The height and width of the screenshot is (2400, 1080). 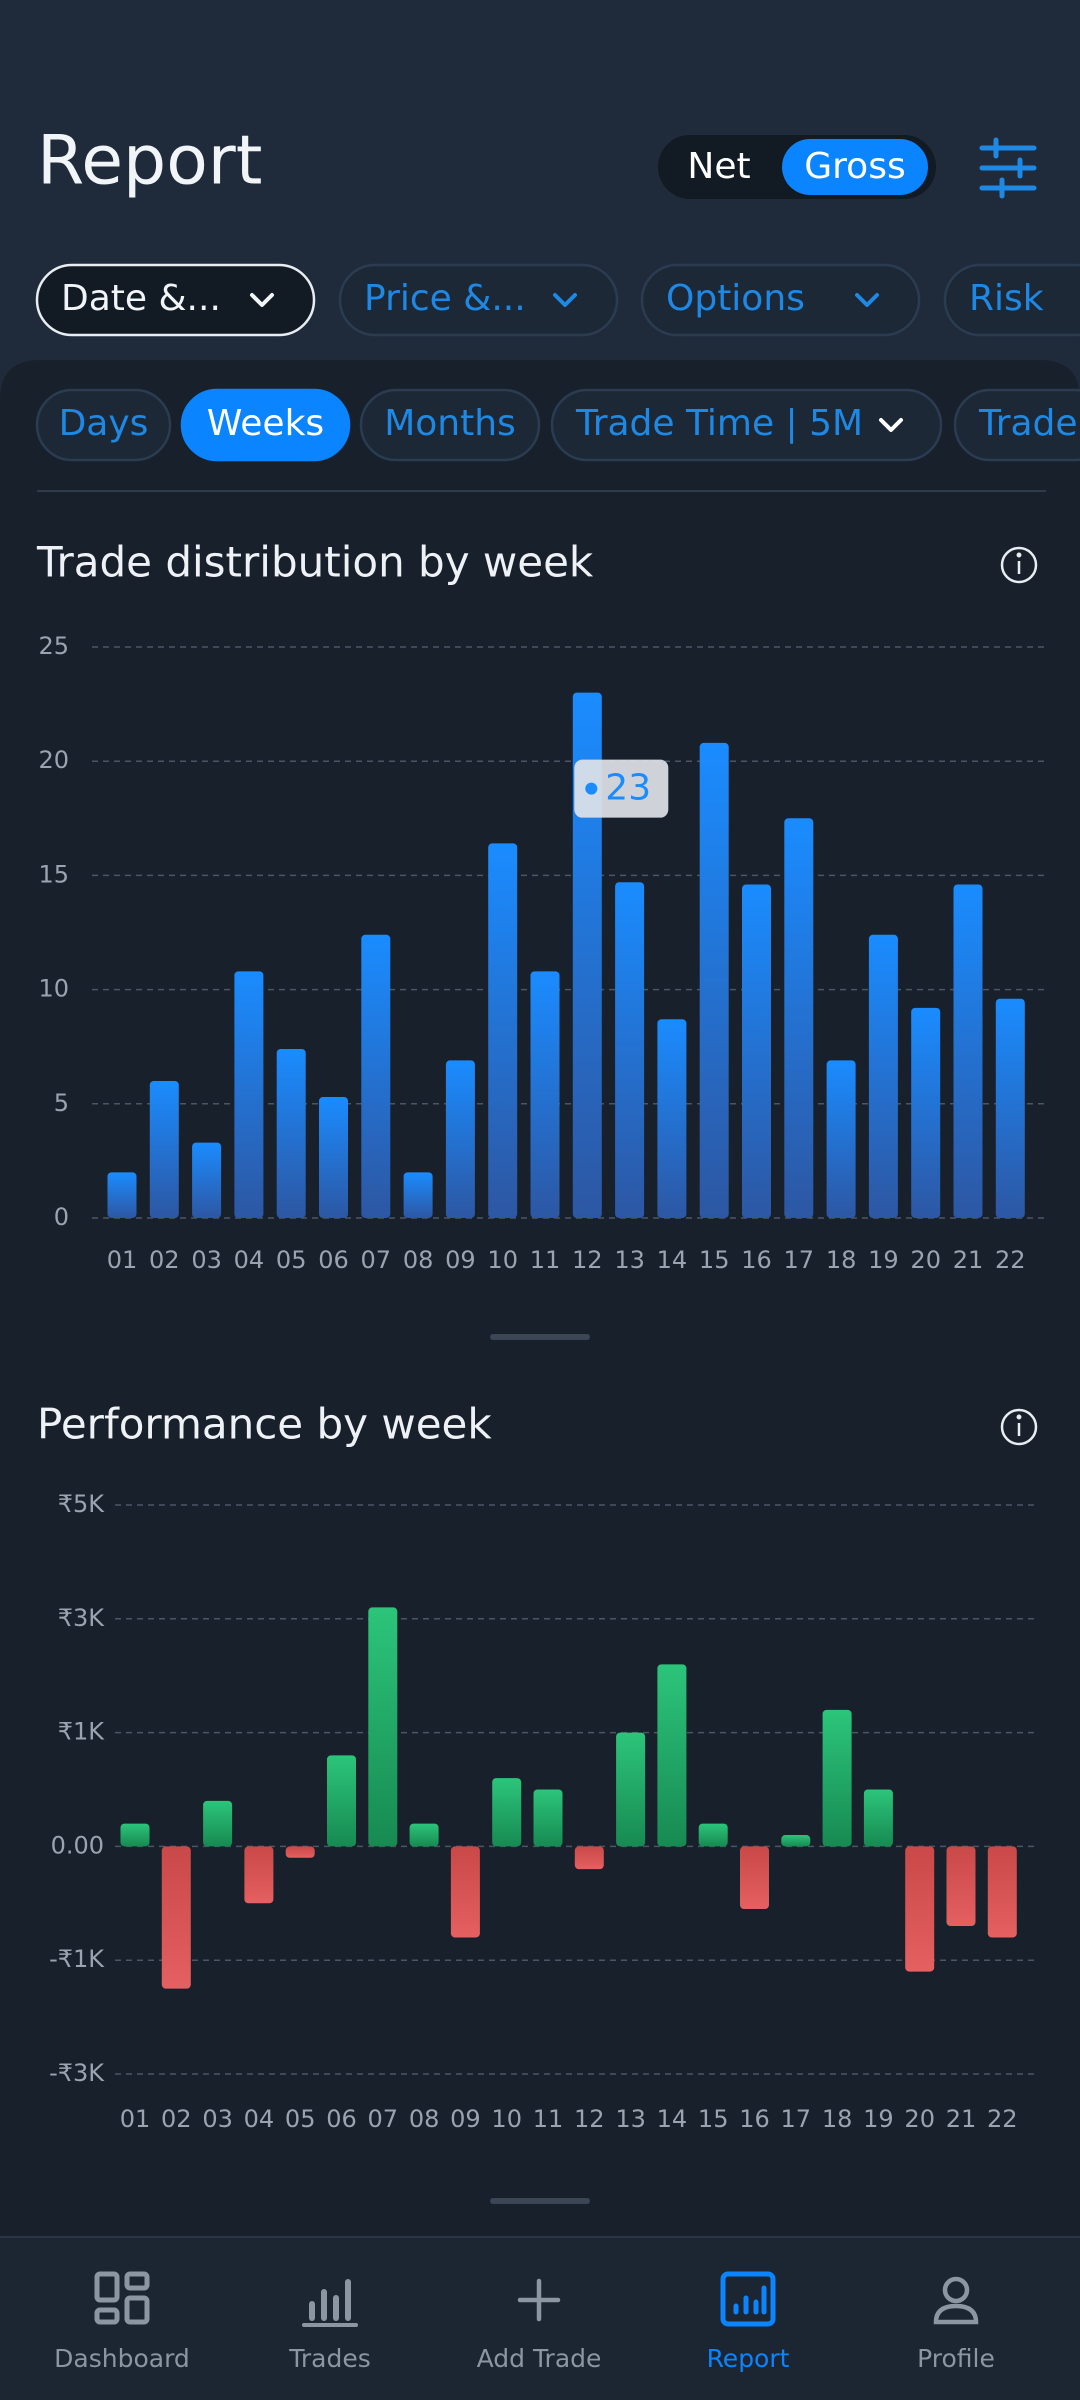 What do you see at coordinates (854, 166) in the screenshot?
I see `toggle-option: Gross` at bounding box center [854, 166].